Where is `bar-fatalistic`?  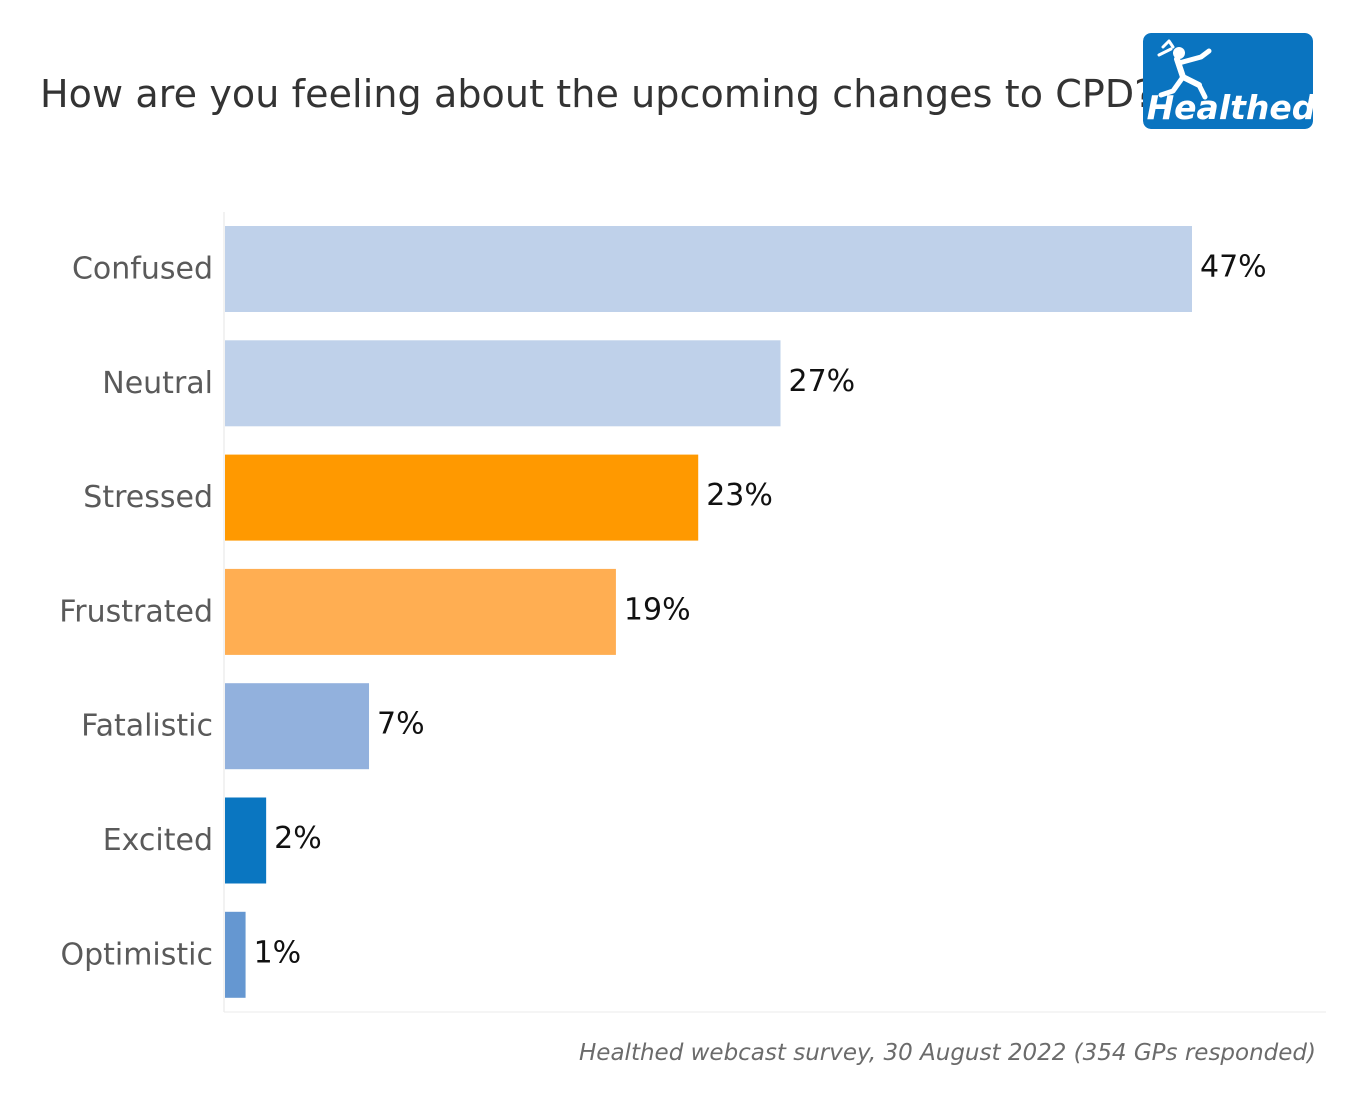 bar-fatalistic is located at coordinates (297, 726).